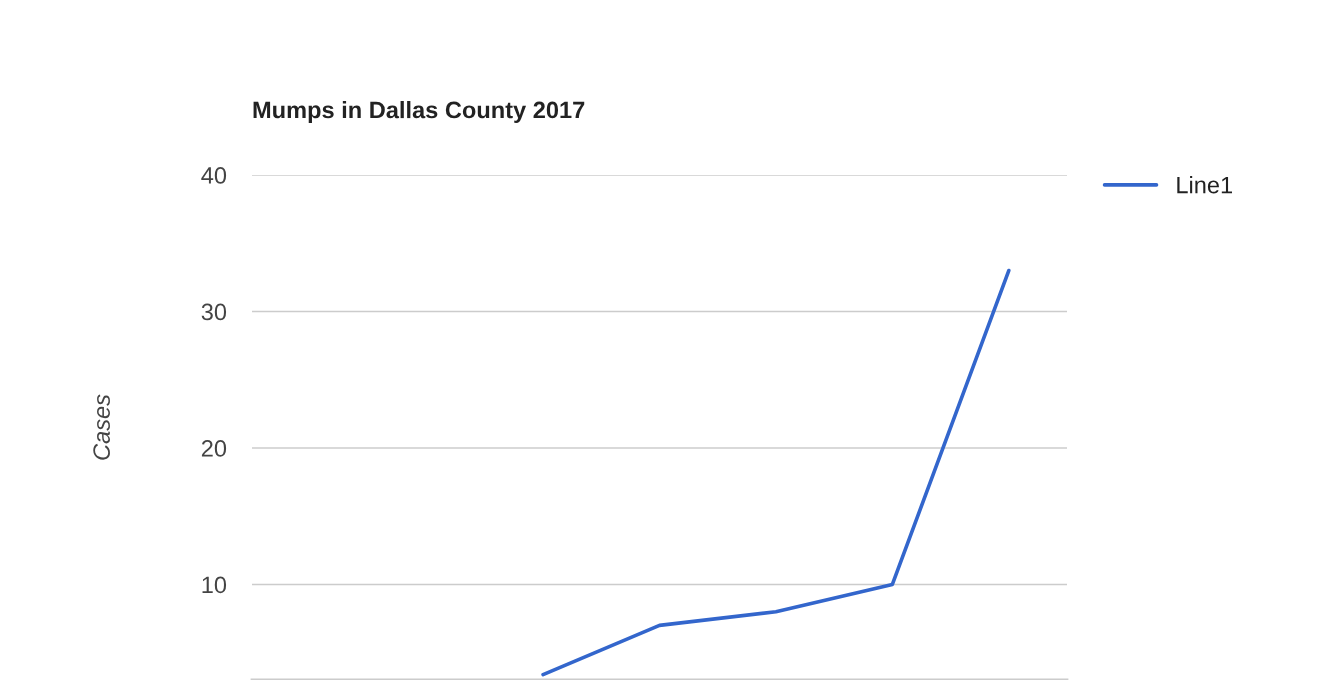  What do you see at coordinates (419, 112) in the screenshot?
I see `chart-title: Mumps in Dallas County 2017` at bounding box center [419, 112].